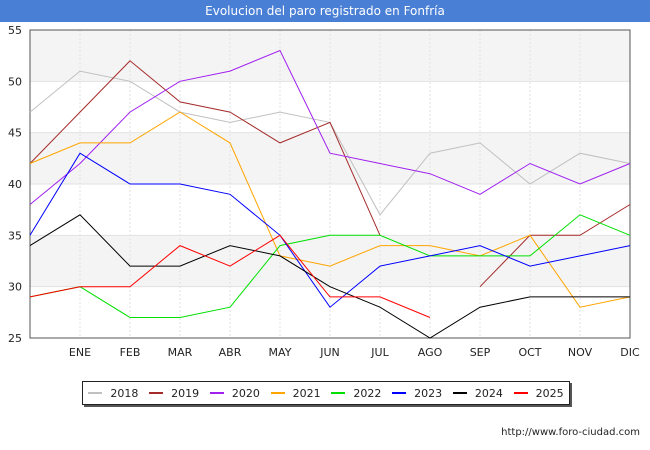  I want to click on y-tick-label: 50, so click(15, 81).